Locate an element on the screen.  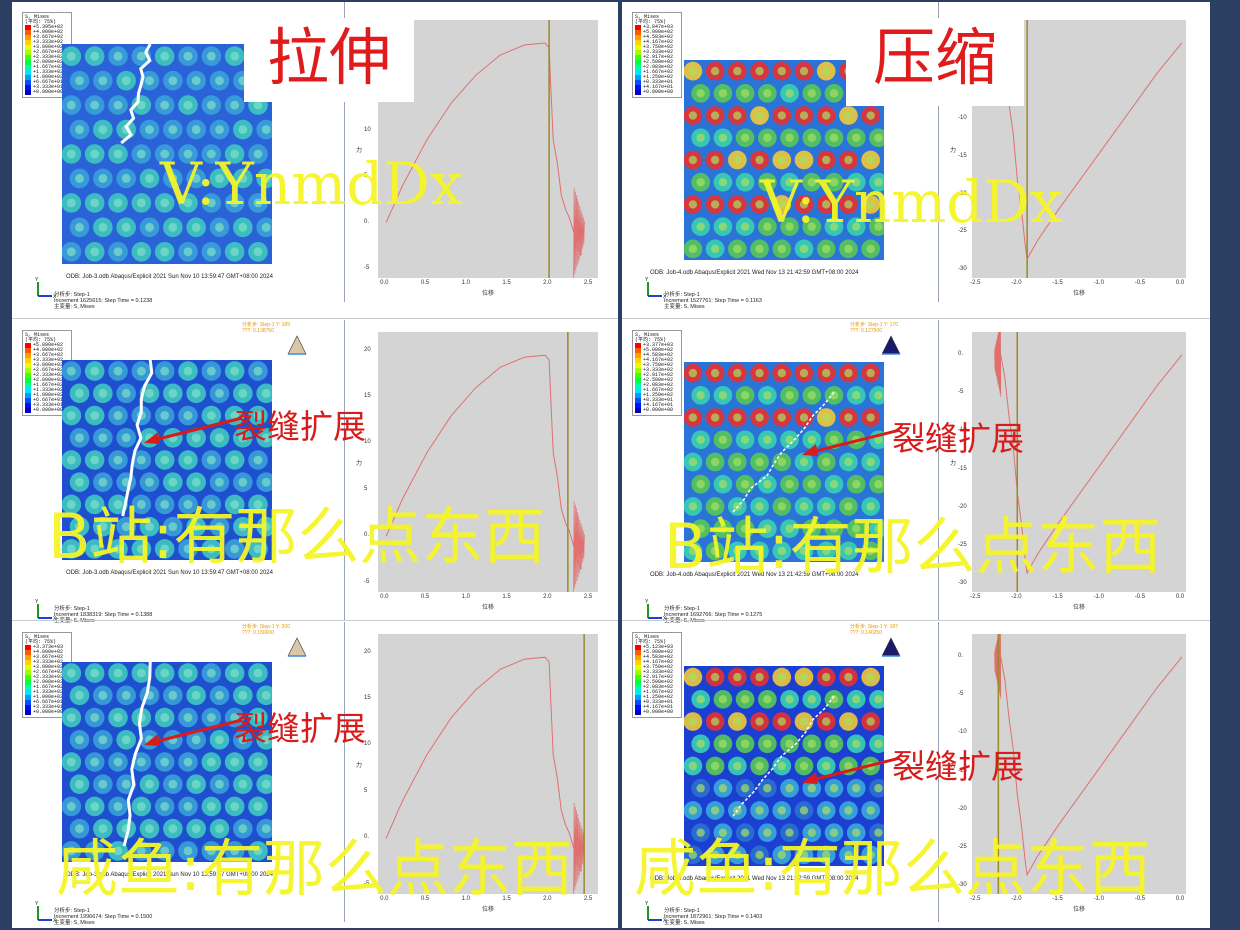
annotation-arrow-icon is located at coordinates (851, 770).